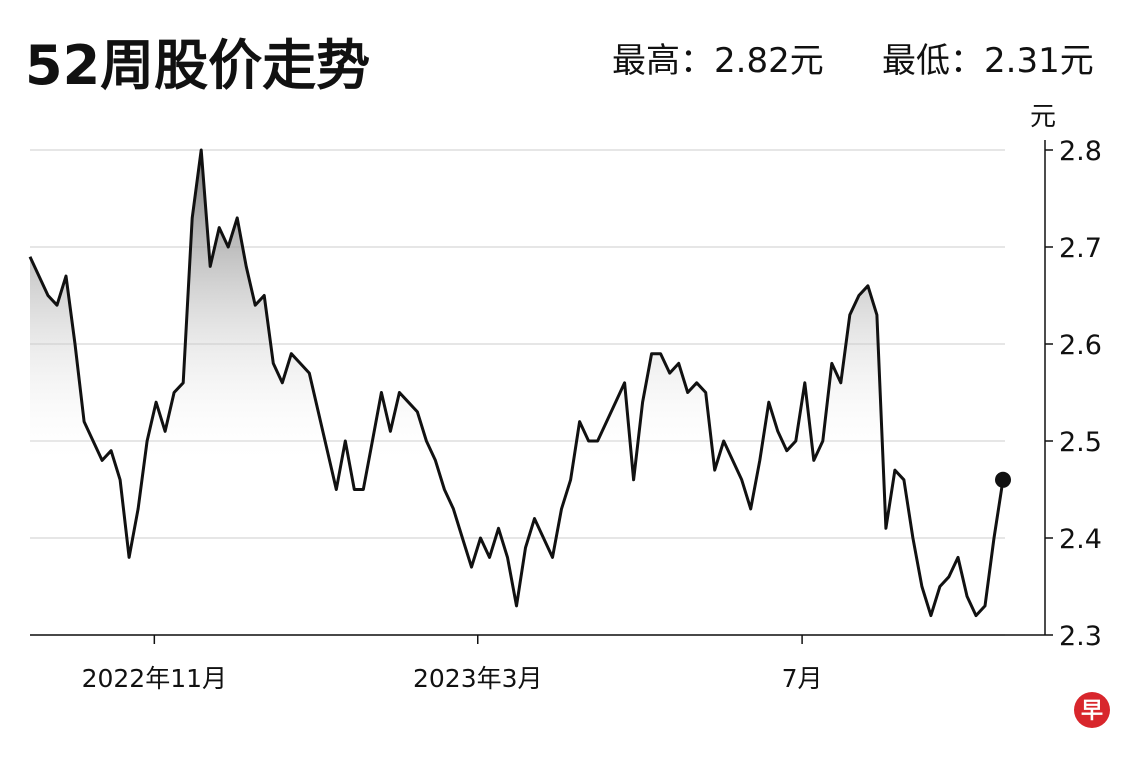  Describe the element at coordinates (1080, 539) in the screenshot. I see `y-tick-label: 2.4` at that location.